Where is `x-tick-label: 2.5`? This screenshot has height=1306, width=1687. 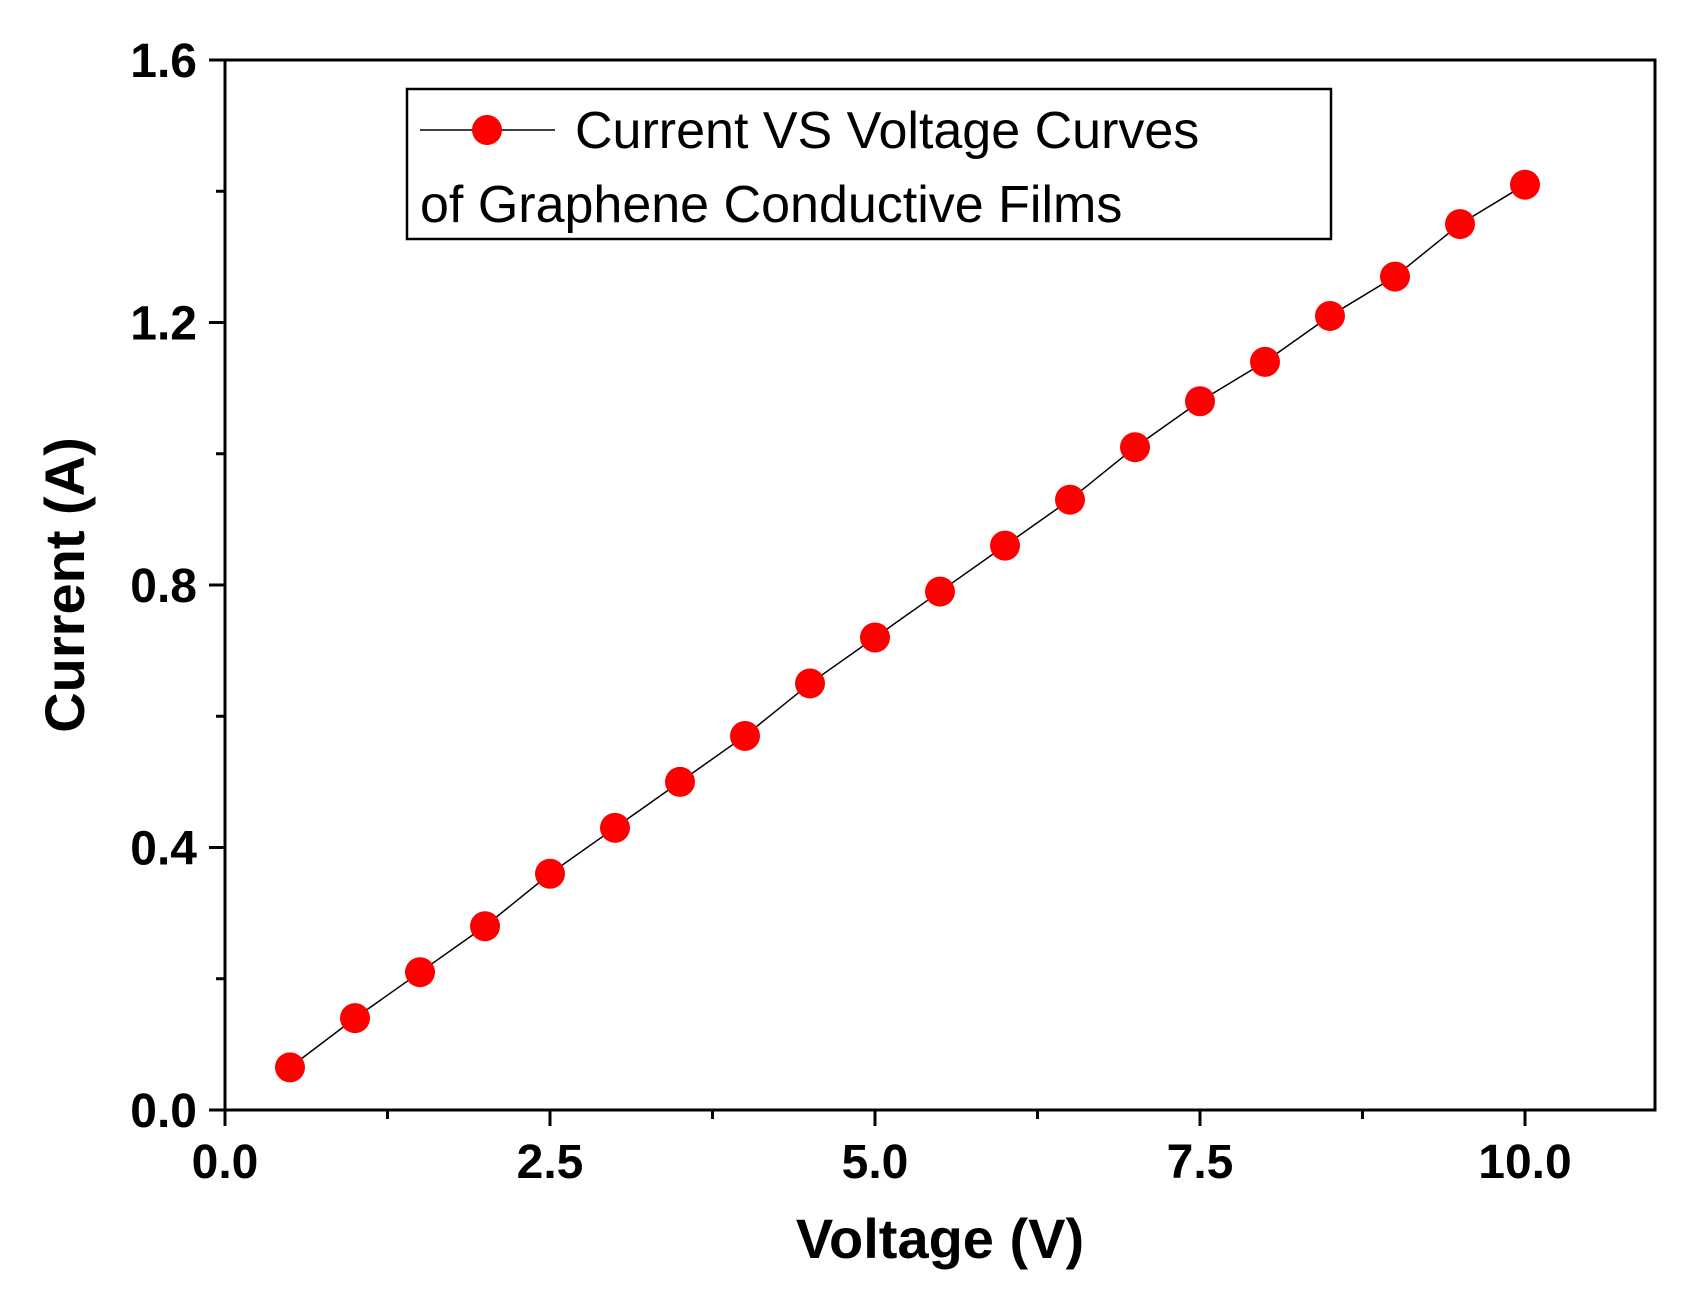
x-tick-label: 2.5 is located at coordinates (550, 1162).